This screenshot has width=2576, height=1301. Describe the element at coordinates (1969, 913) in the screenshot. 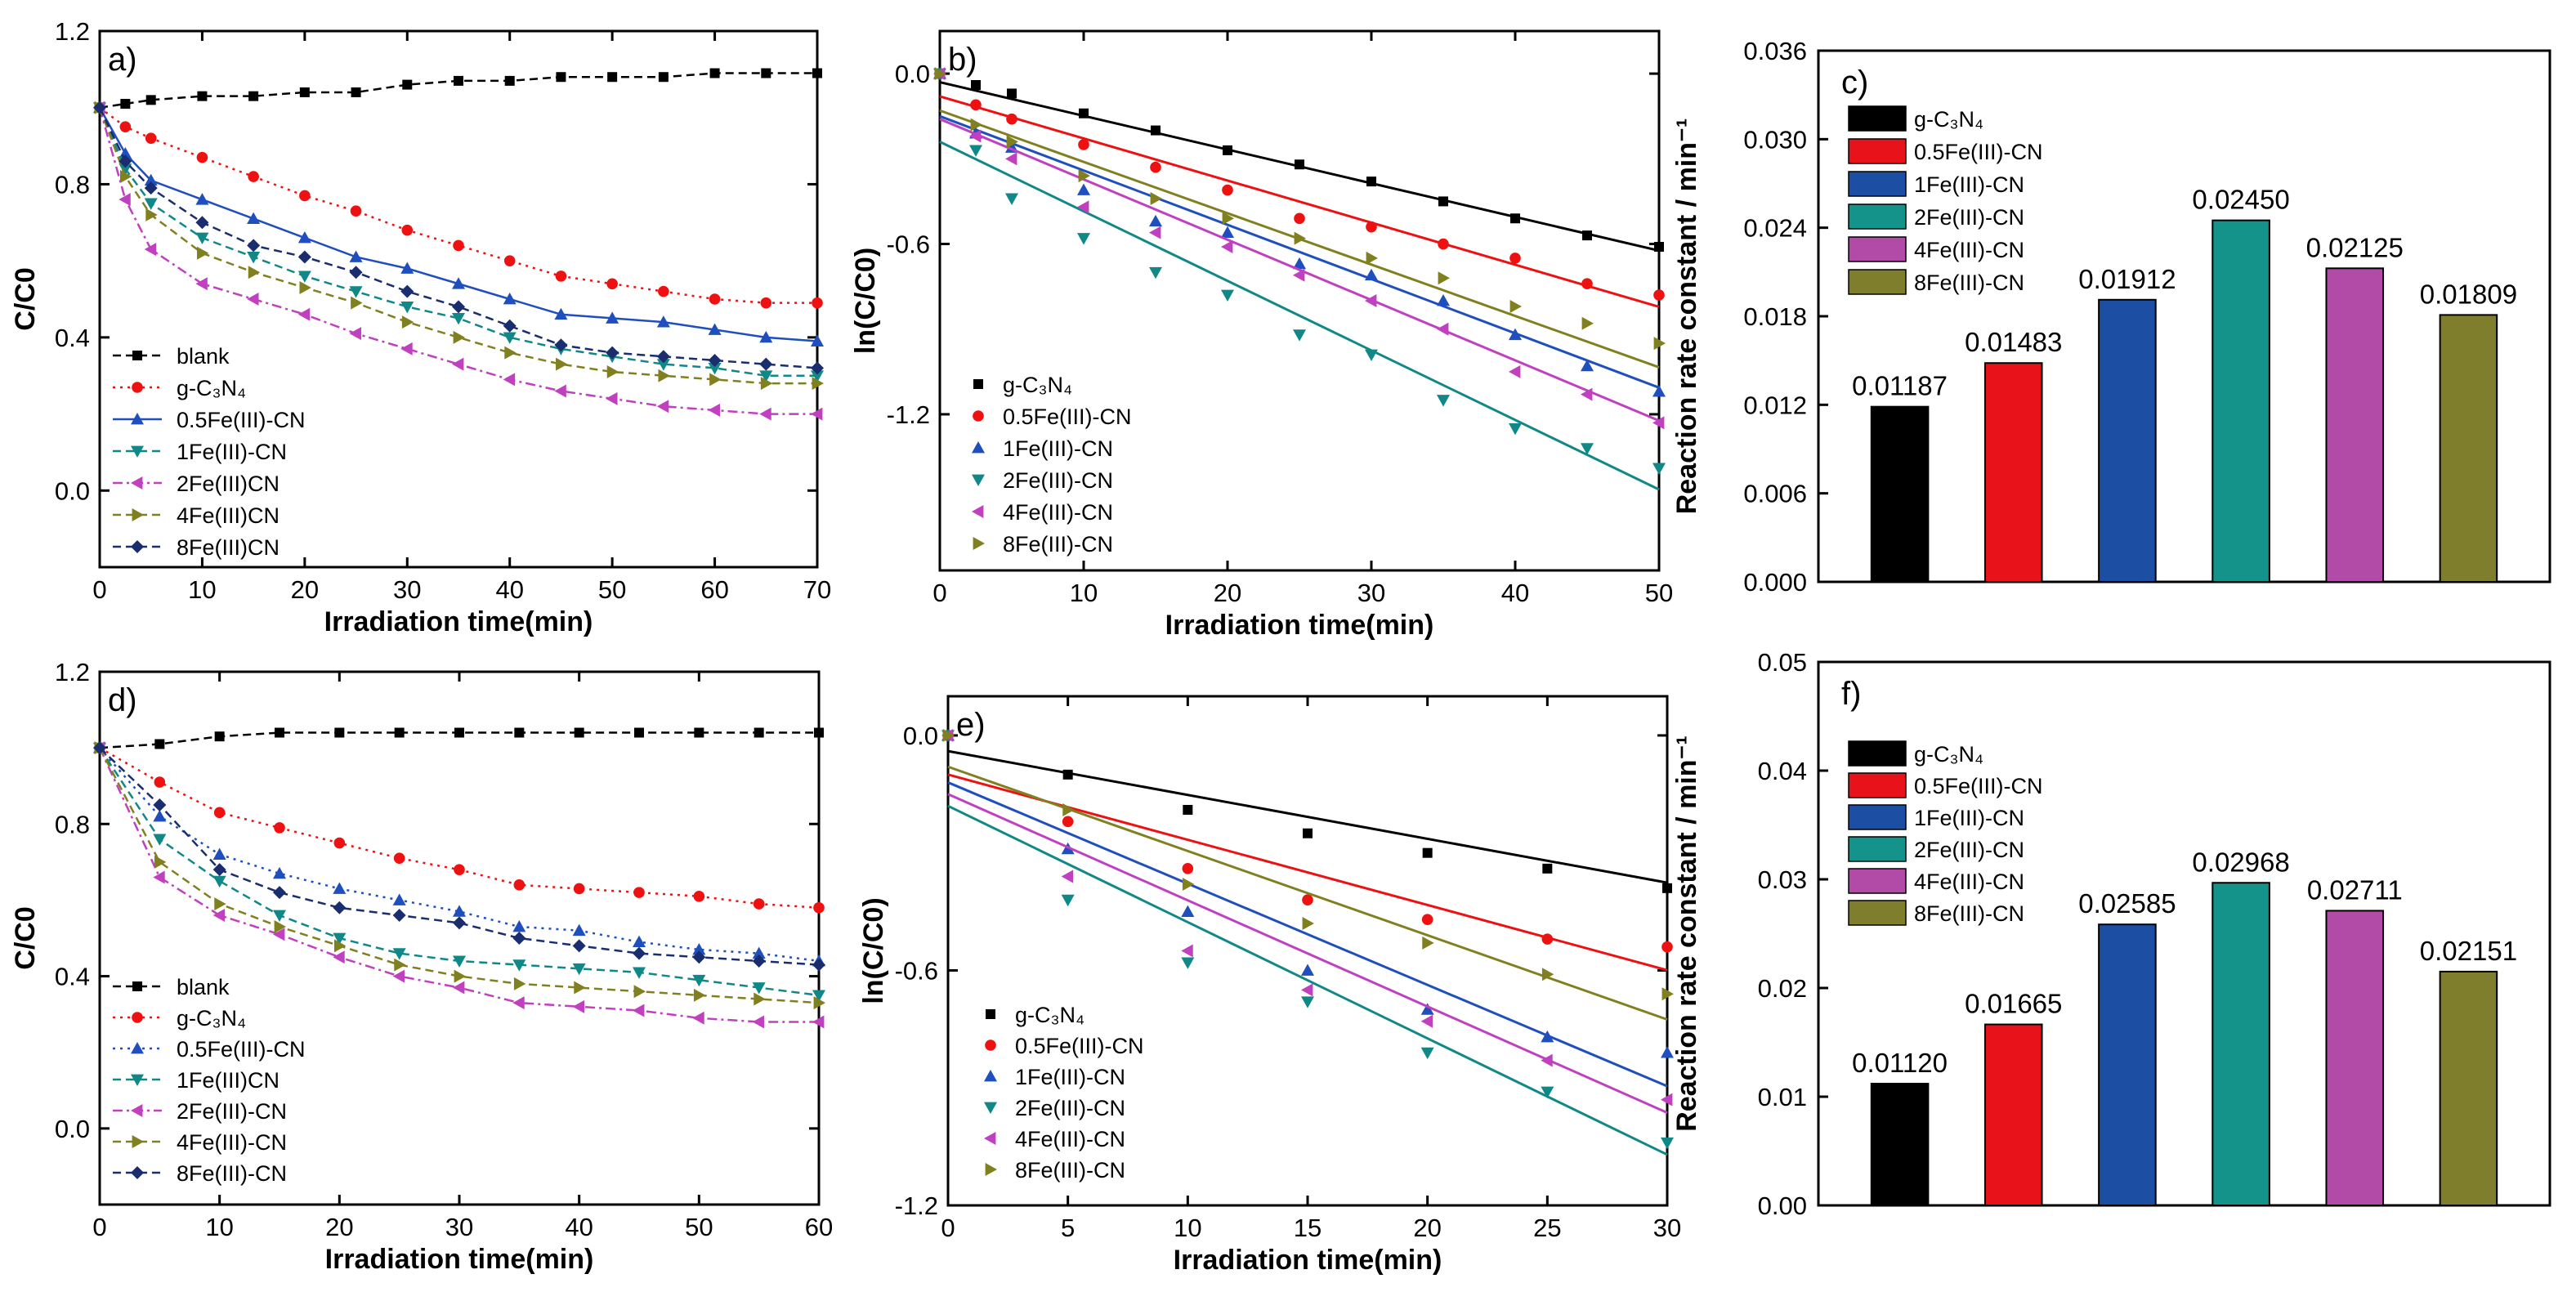

I see `panel-f-legend-label: 8Fe(III)-CN` at that location.